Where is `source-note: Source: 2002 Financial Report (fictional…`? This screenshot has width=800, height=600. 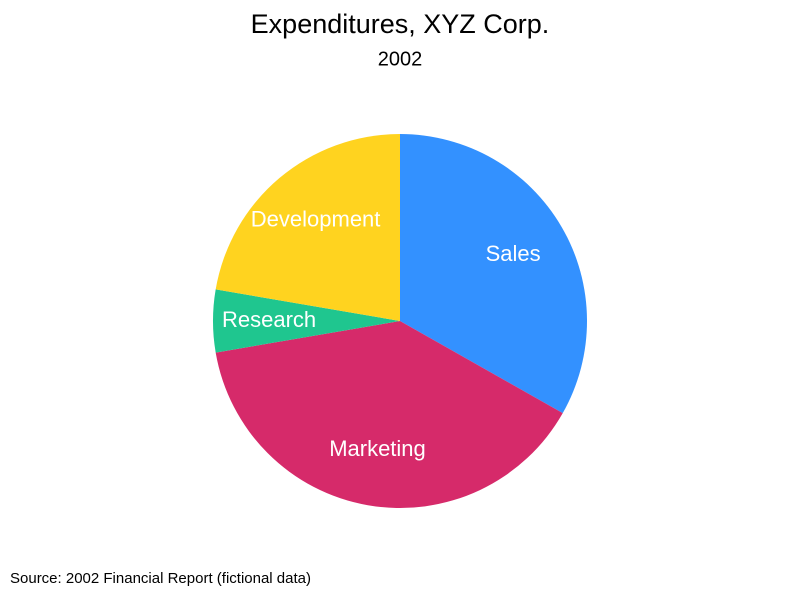 source-note: Source: 2002 Financial Report (fictional… is located at coordinates (160, 578).